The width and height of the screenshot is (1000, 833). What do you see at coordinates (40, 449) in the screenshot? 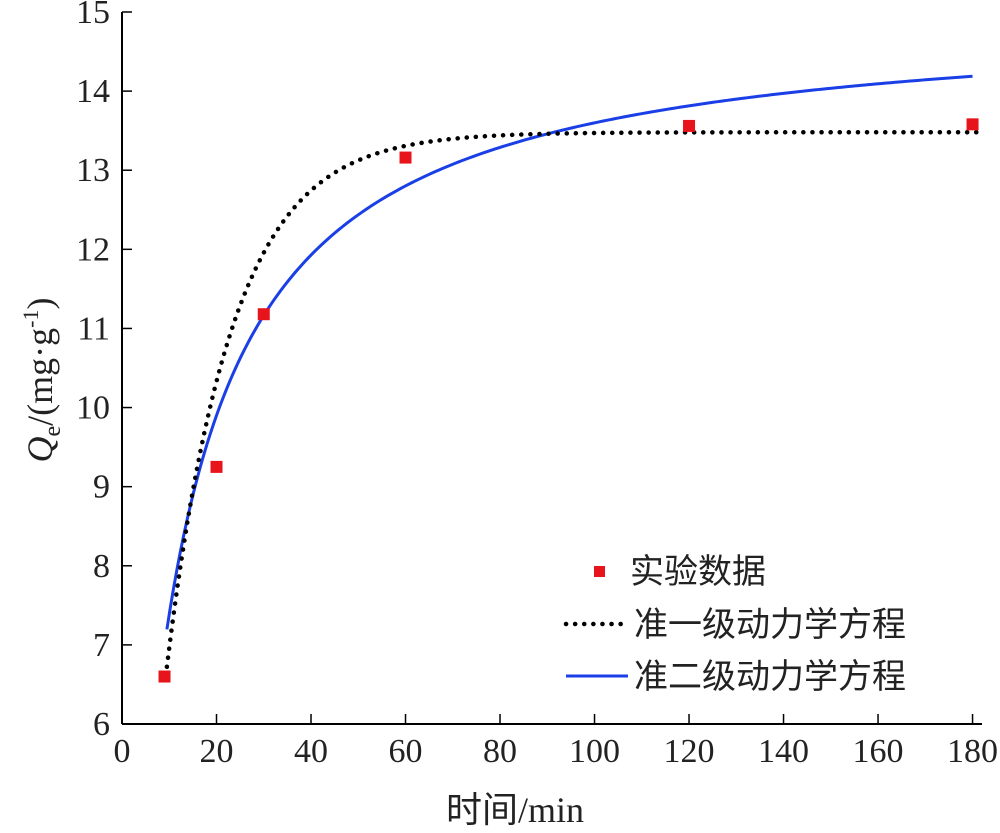
I see `y-axis-title-q: Q` at bounding box center [40, 449].